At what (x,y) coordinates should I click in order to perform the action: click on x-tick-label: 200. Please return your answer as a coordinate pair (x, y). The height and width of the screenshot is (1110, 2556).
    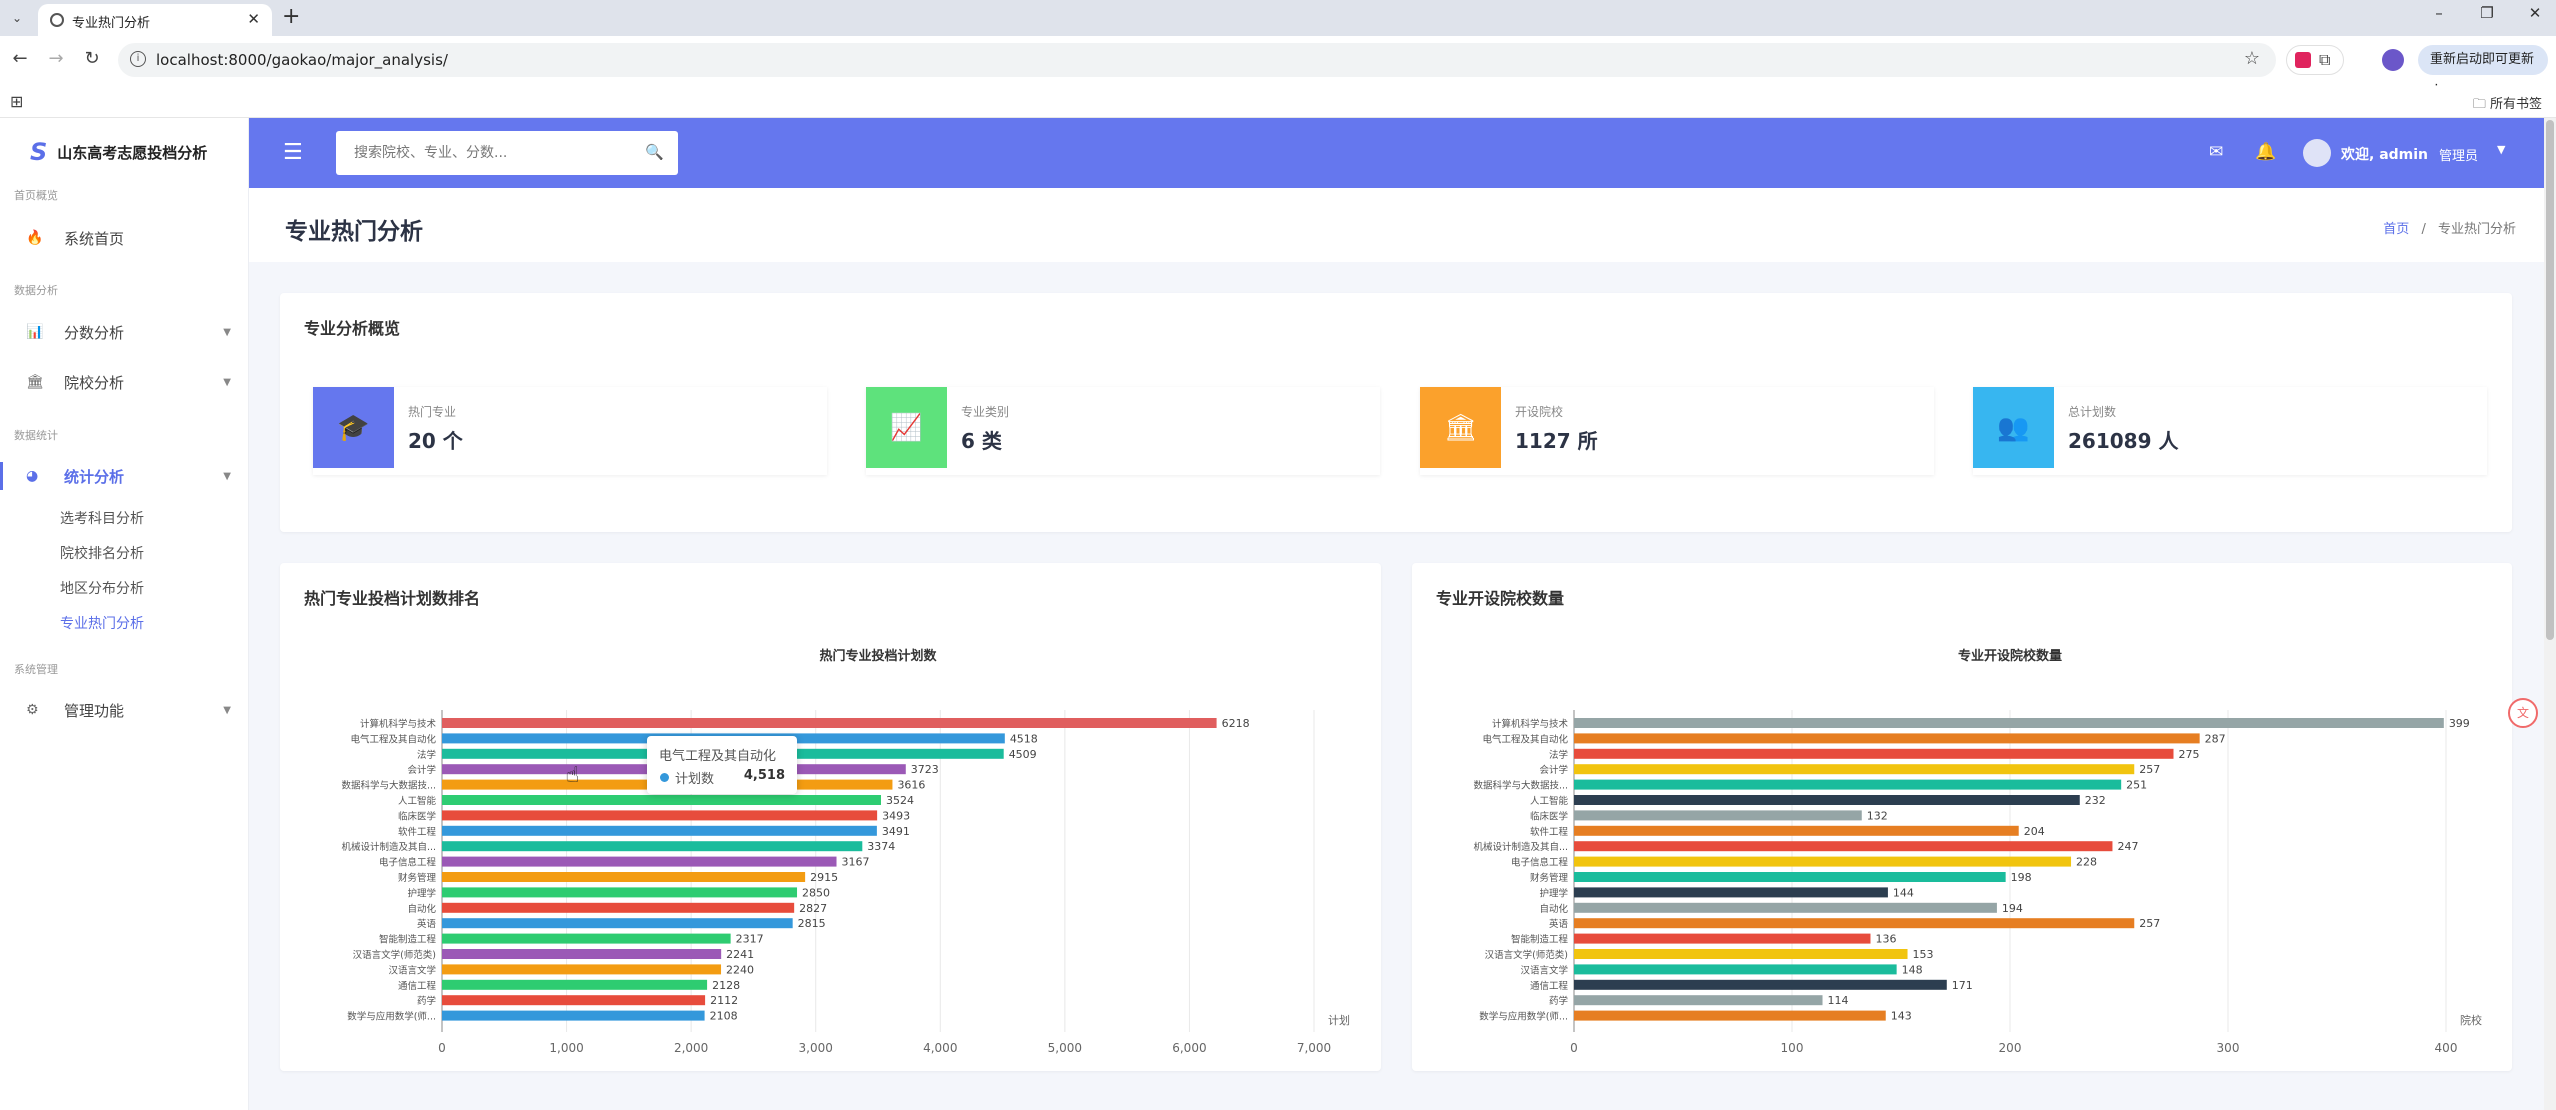
    Looking at the image, I should click on (2010, 1048).